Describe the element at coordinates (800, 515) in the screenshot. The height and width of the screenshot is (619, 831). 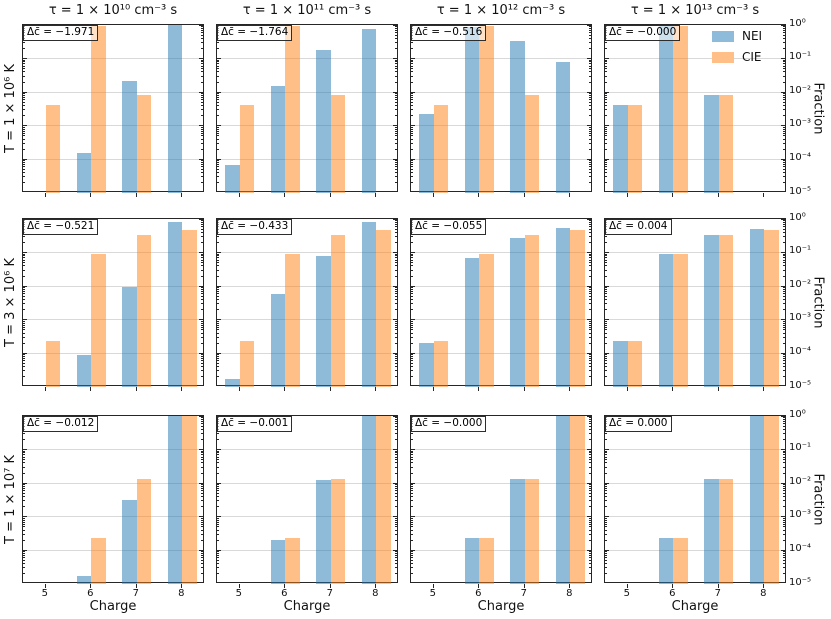
I see `y-tick-label: 10⁻³` at that location.